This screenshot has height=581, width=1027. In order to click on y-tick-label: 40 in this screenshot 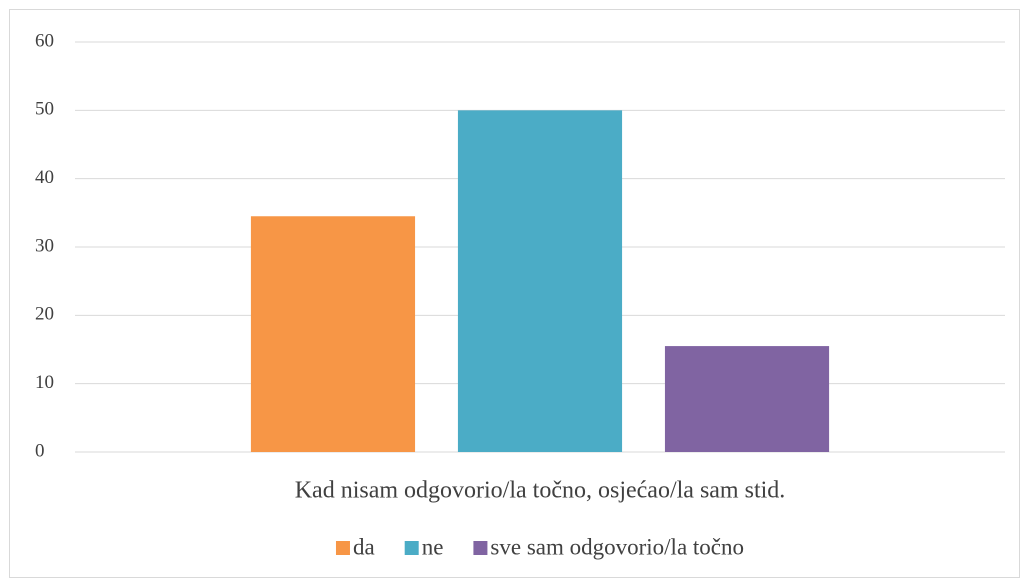, I will do `click(44, 177)`.